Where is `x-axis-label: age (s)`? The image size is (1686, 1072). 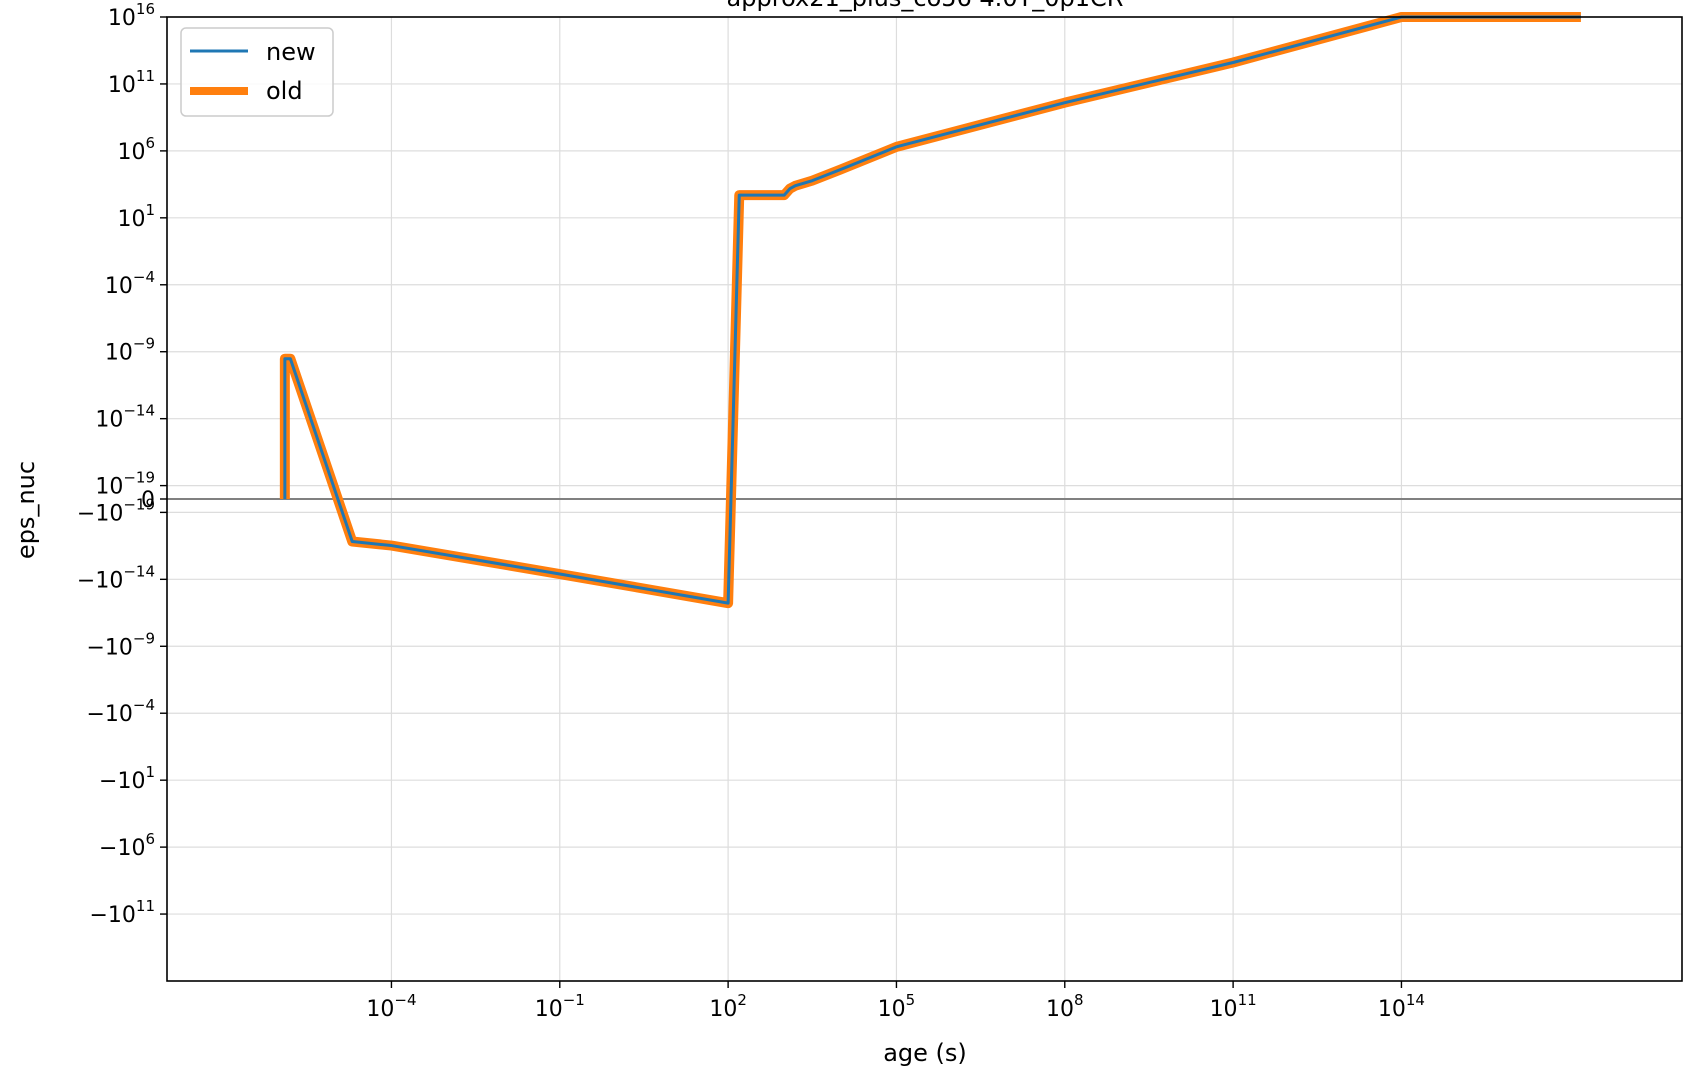
x-axis-label: age (s) is located at coordinates (925, 1053).